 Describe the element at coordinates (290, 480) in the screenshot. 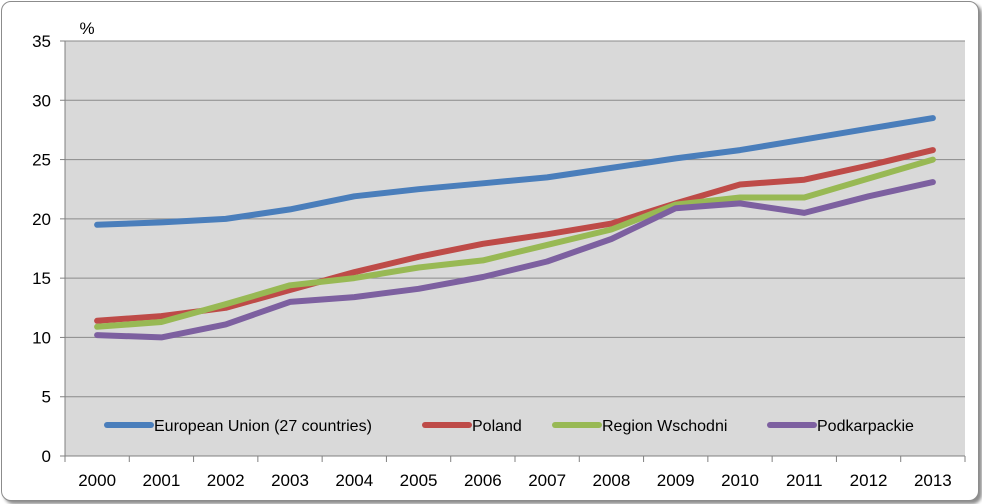

I see `x-tick-label: 2003` at that location.